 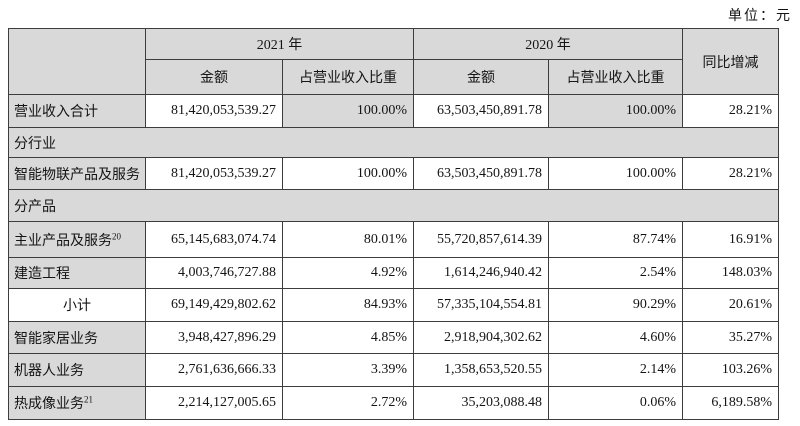 I want to click on section-label: 分产品, so click(x=393, y=205).